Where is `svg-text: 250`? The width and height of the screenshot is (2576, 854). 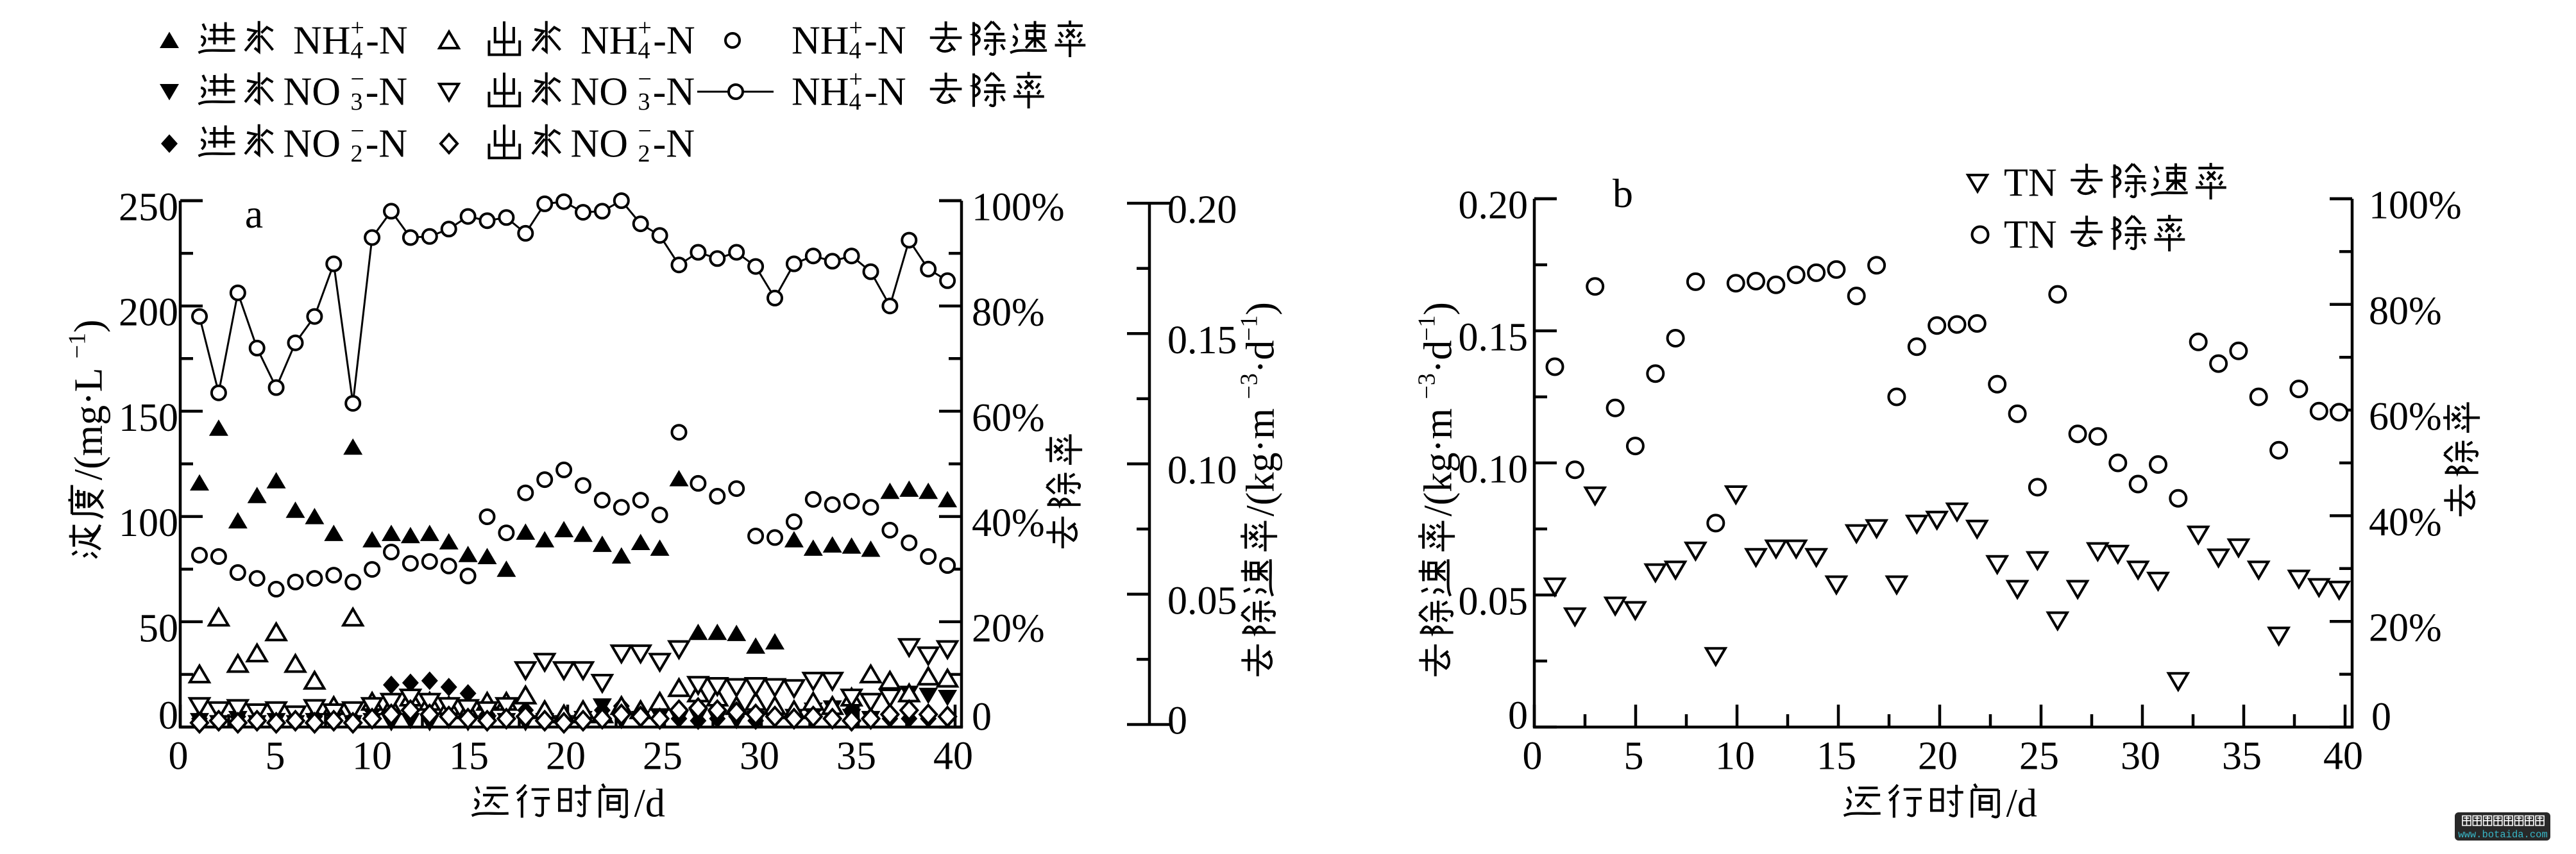
svg-text: 250 is located at coordinates (148, 208).